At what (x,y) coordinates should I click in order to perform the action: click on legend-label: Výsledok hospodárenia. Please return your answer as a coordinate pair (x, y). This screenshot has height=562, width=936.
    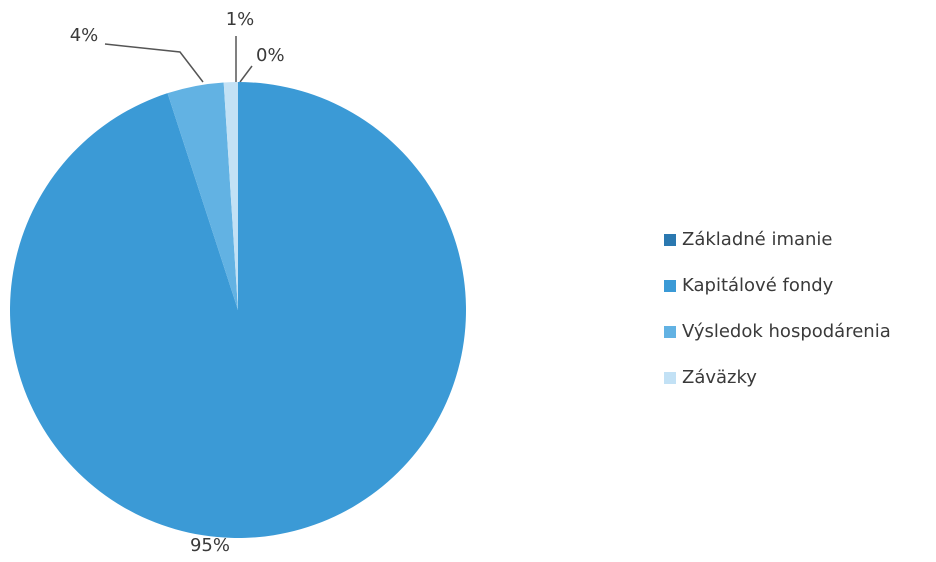
    Looking at the image, I should click on (786, 331).